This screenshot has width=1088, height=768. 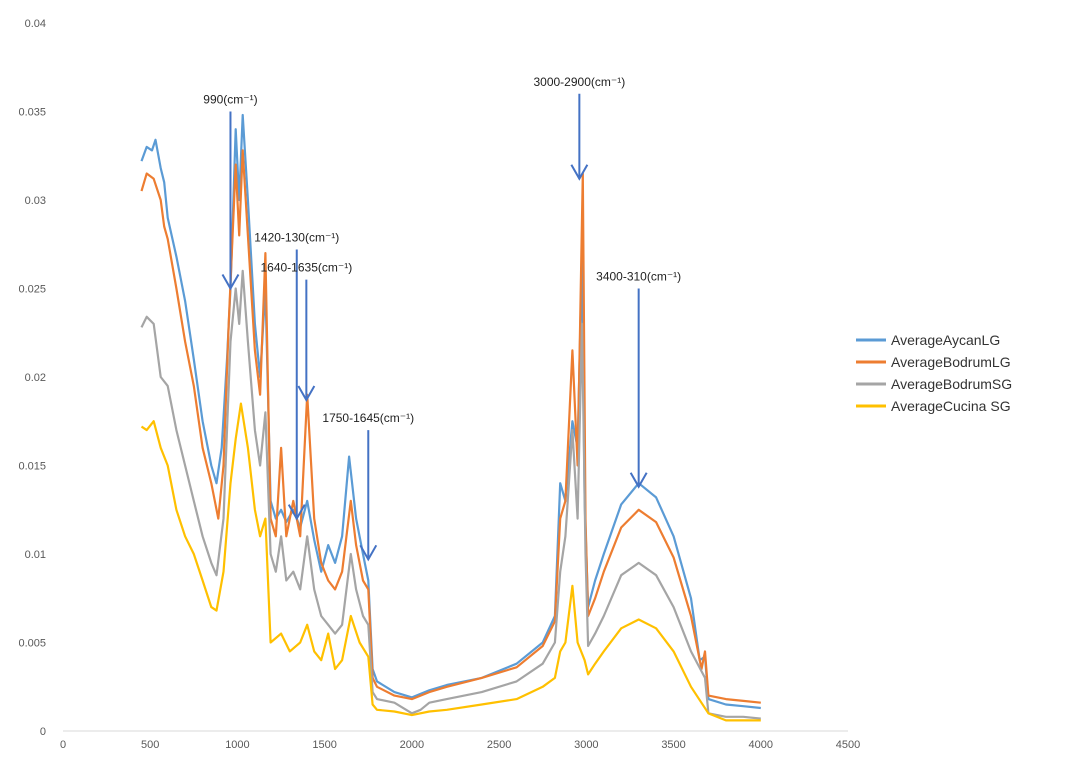 I want to click on legend-label-2: AverageBodrumSG, so click(x=951, y=384).